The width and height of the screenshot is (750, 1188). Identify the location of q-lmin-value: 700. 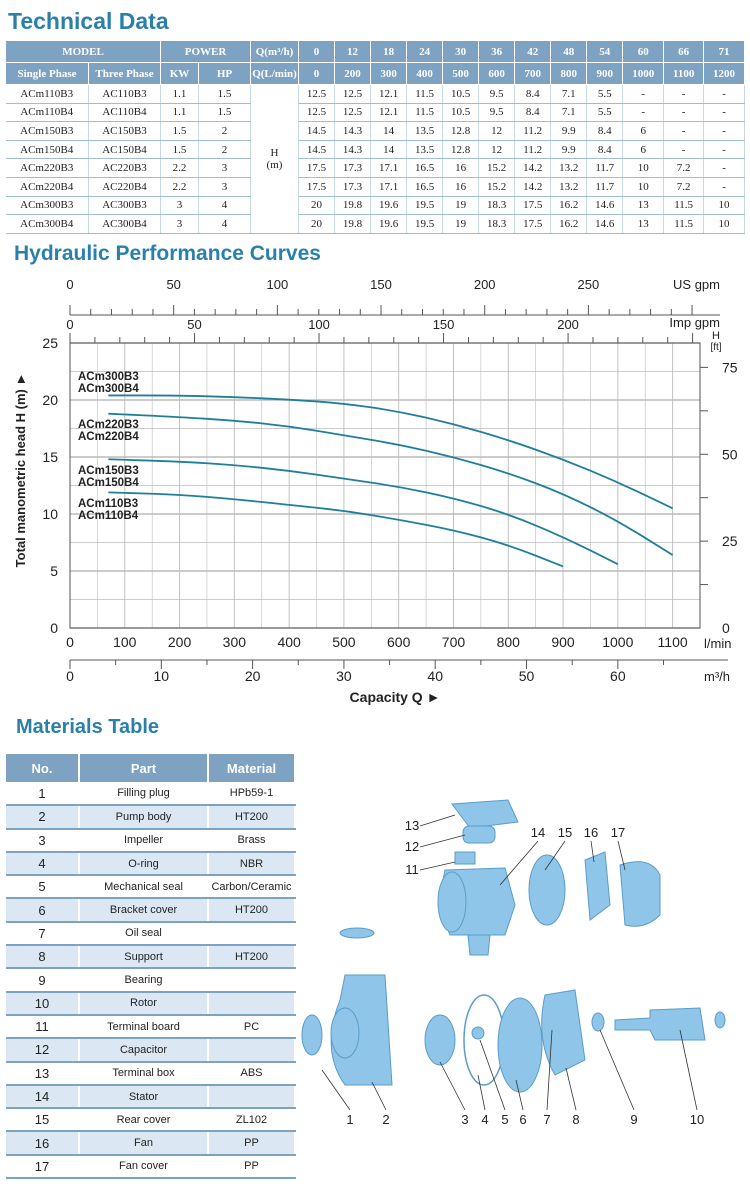
(533, 73).